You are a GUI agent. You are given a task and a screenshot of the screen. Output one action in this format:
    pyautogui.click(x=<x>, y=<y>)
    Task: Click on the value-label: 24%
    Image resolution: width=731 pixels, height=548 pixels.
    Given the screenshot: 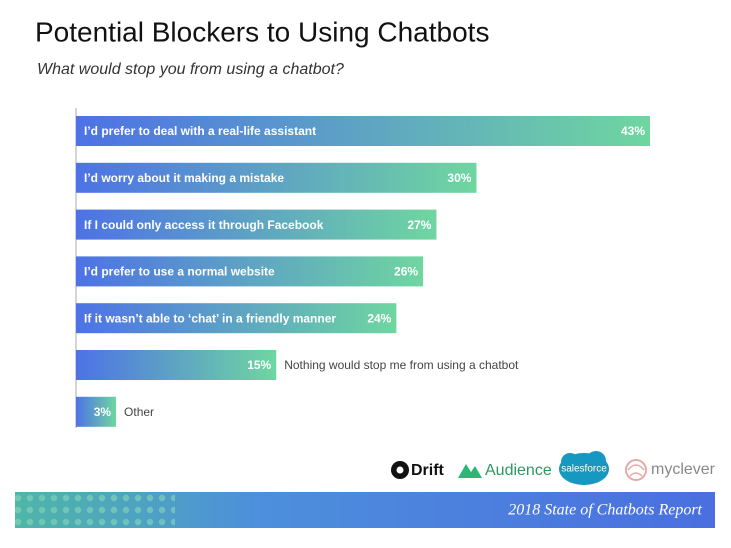 What is the action you would take?
    pyautogui.click(x=379, y=318)
    